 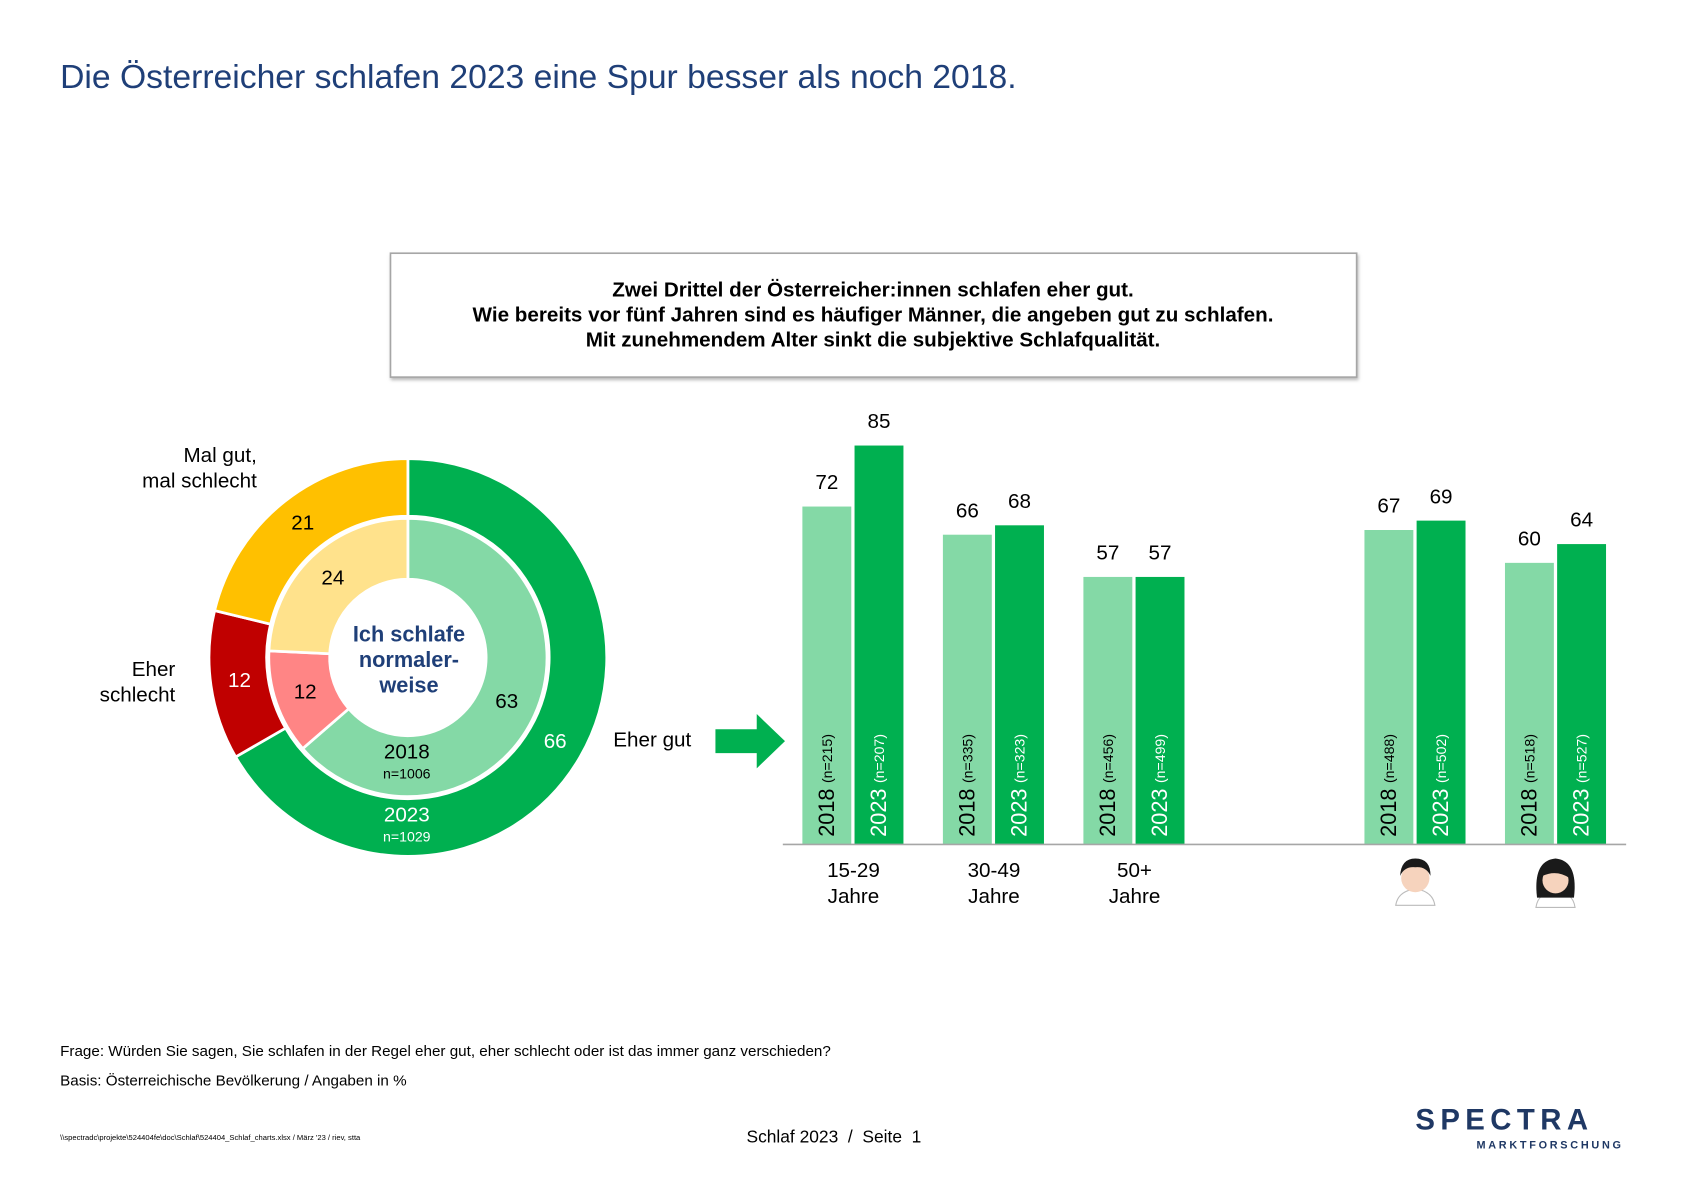 I want to click on bar-inner-label: 2018 (n=518), so click(x=1528, y=785).